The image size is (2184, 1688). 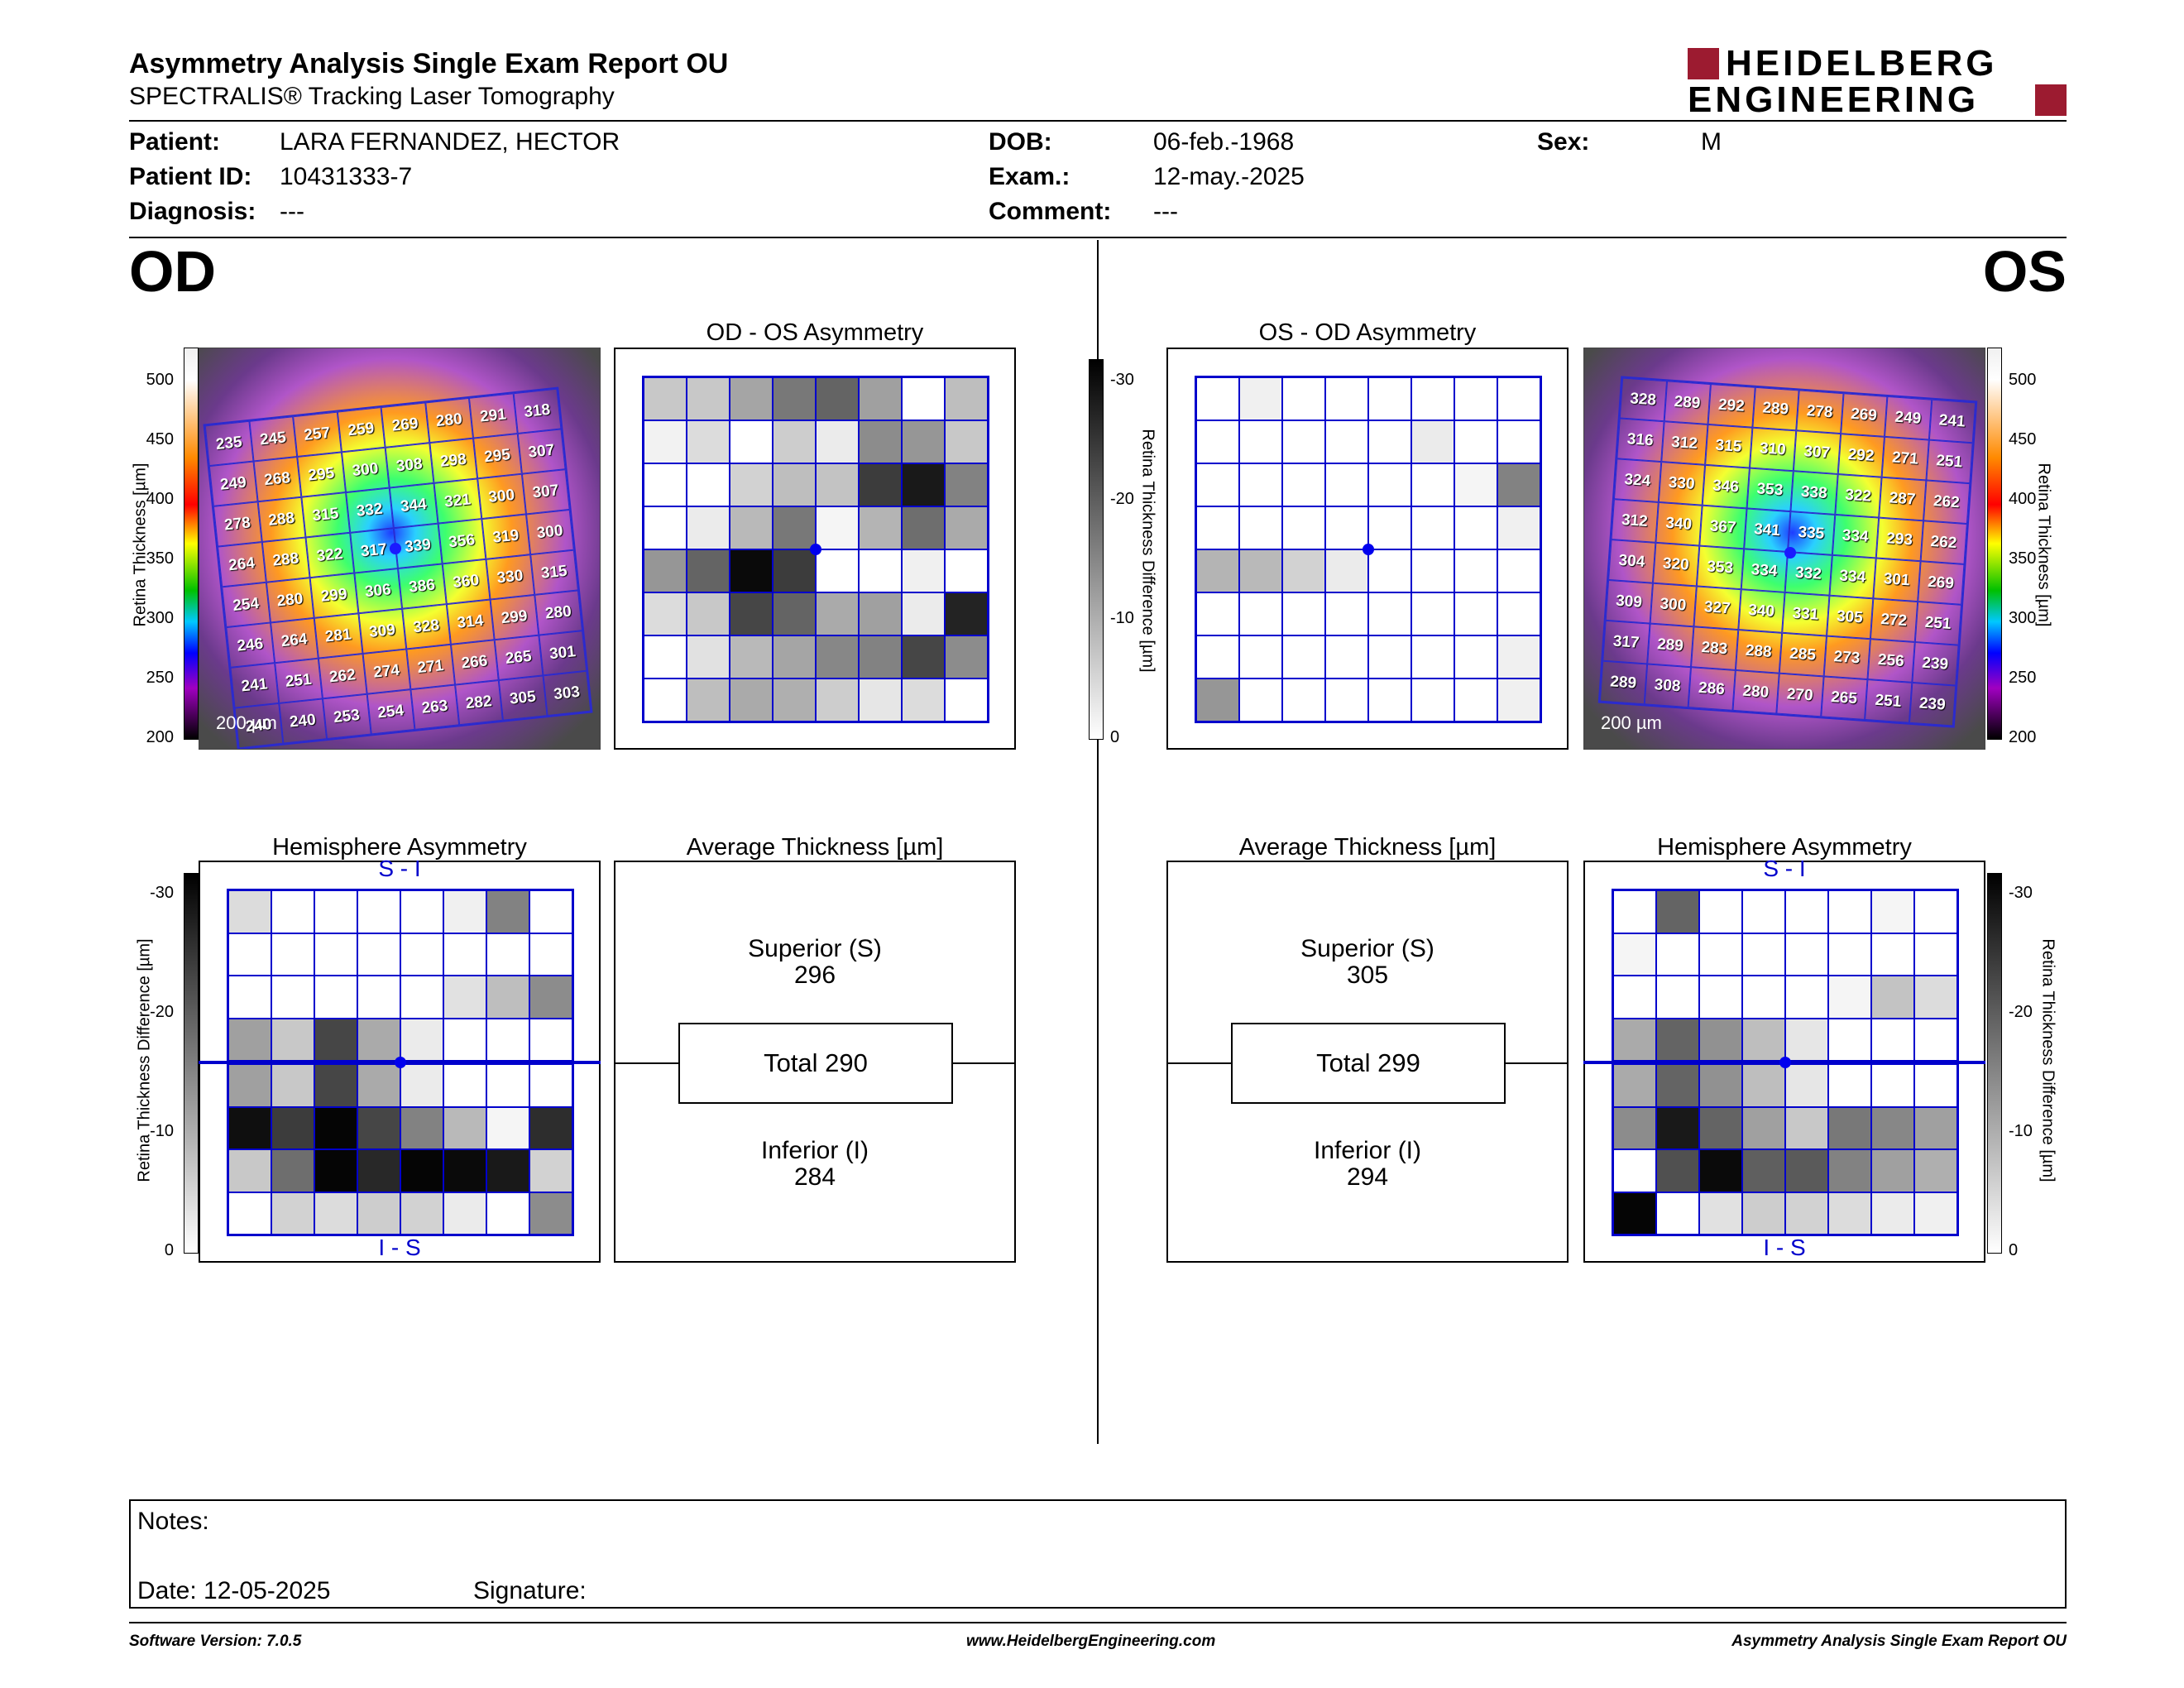 I want to click on os-thickness-tick: 400, so click(x=2023, y=499).